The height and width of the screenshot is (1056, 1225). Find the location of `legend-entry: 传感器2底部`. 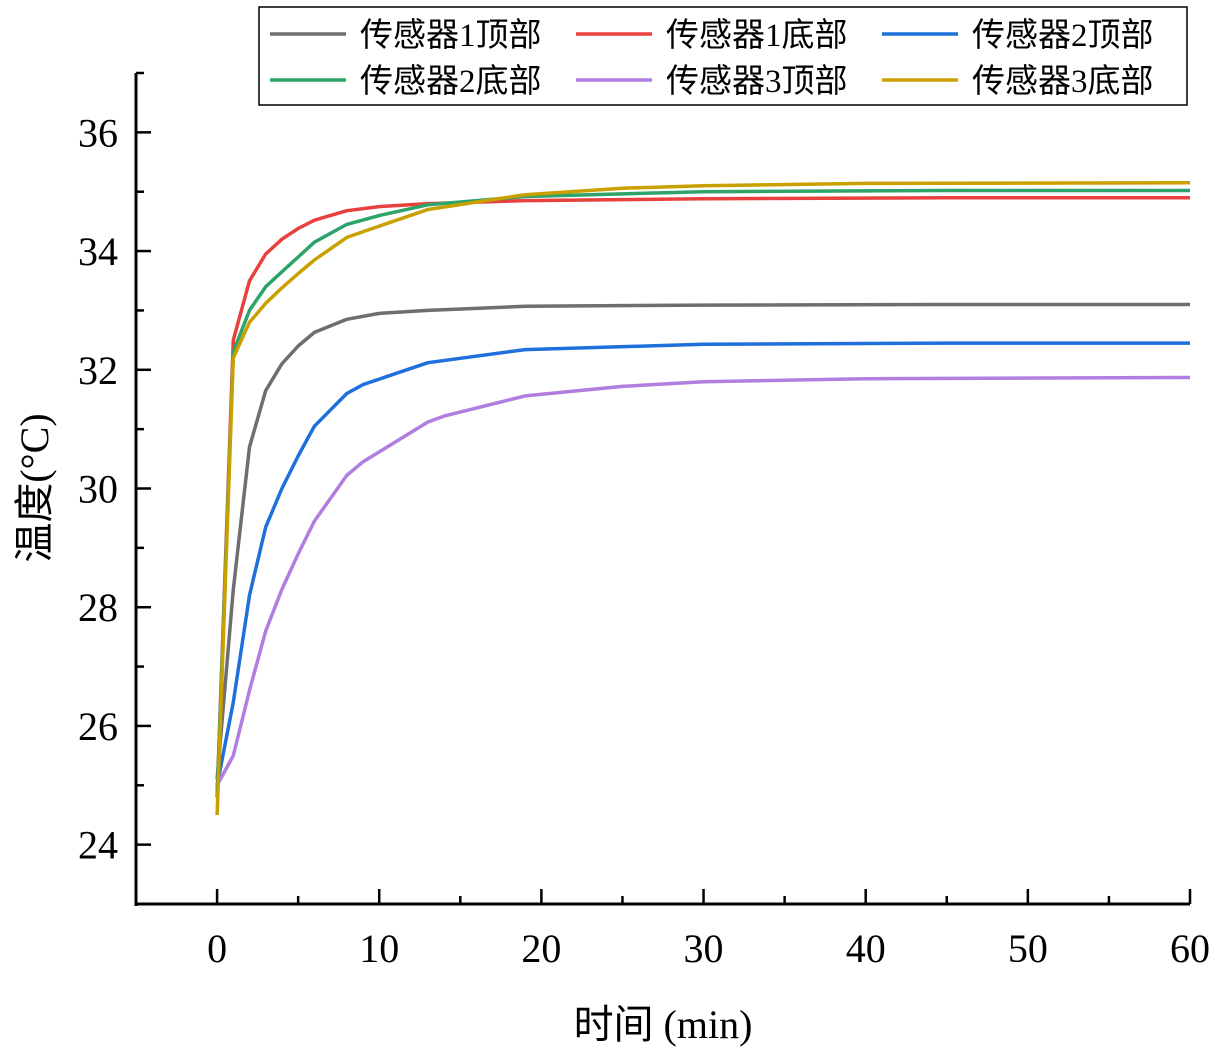

legend-entry: 传感器2底部 is located at coordinates (406, 81).